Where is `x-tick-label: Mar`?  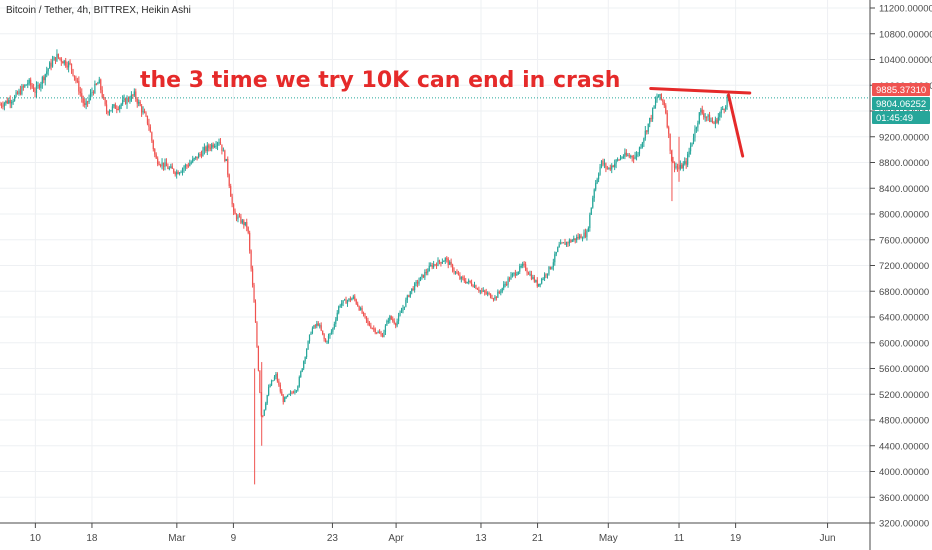
x-tick-label: Mar is located at coordinates (177, 538).